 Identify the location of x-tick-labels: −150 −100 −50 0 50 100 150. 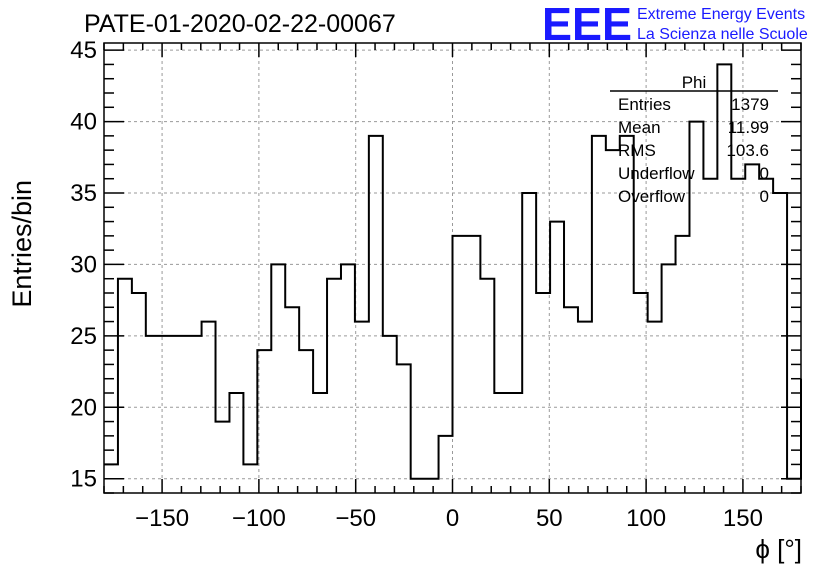
(449, 518).